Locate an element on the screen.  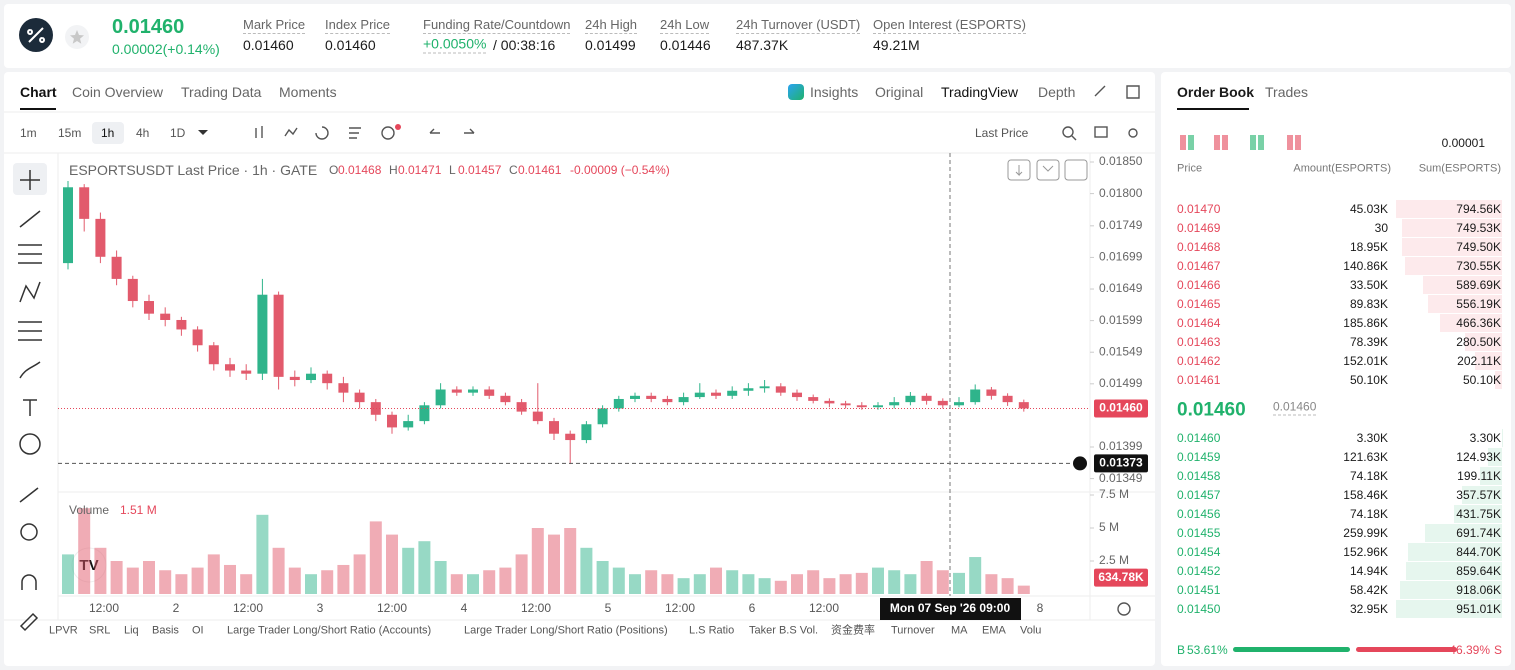
view-tab: Depth is located at coordinates (1057, 92).